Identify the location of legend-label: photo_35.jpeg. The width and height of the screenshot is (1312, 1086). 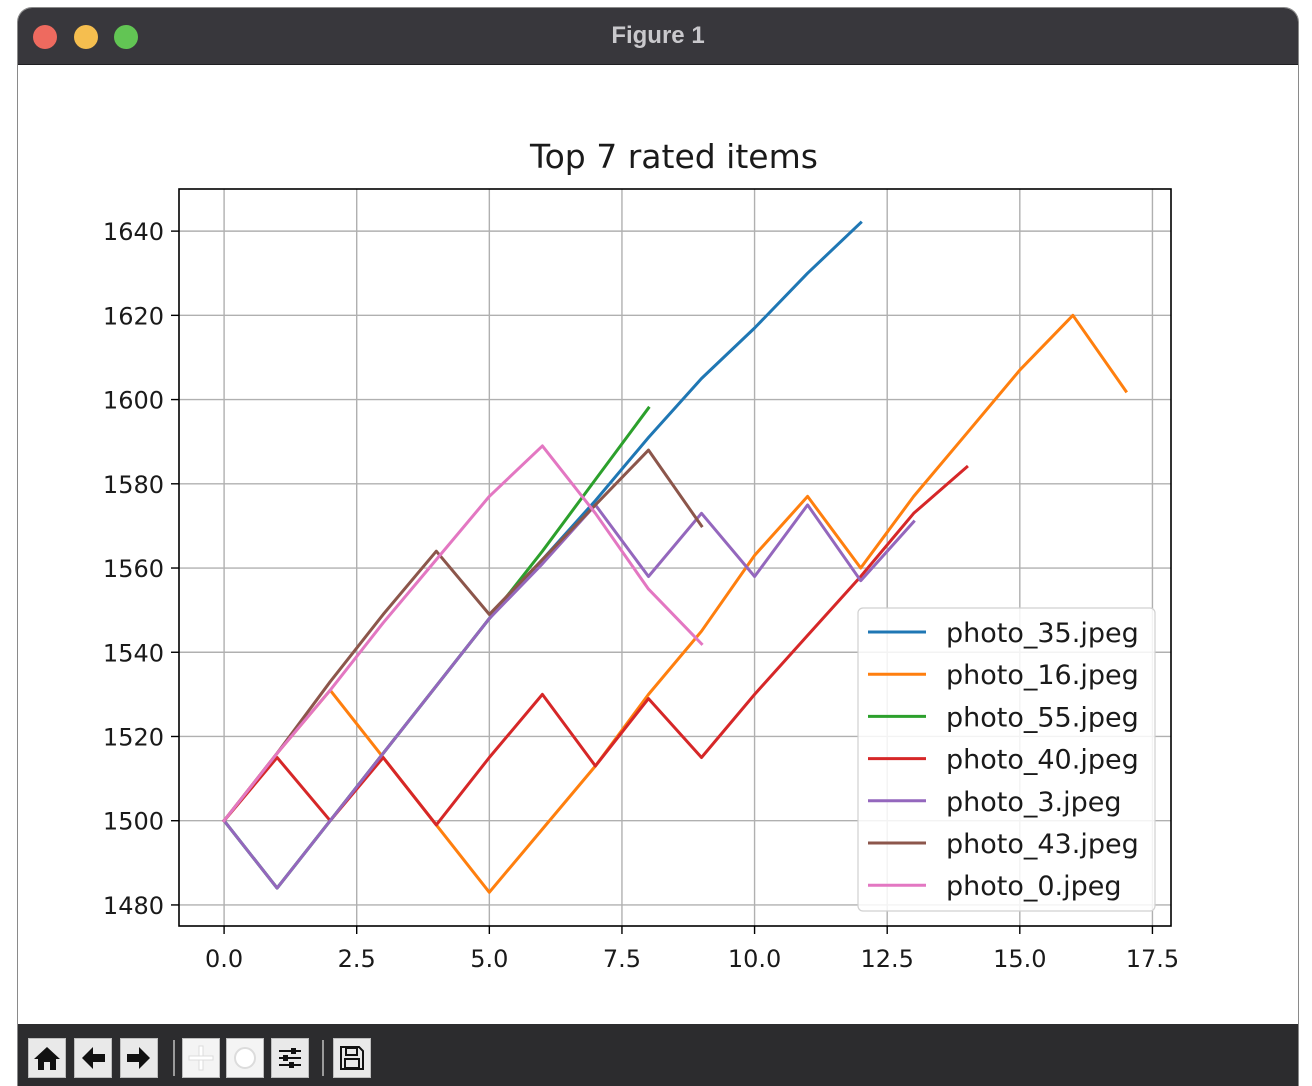
(1042, 633).